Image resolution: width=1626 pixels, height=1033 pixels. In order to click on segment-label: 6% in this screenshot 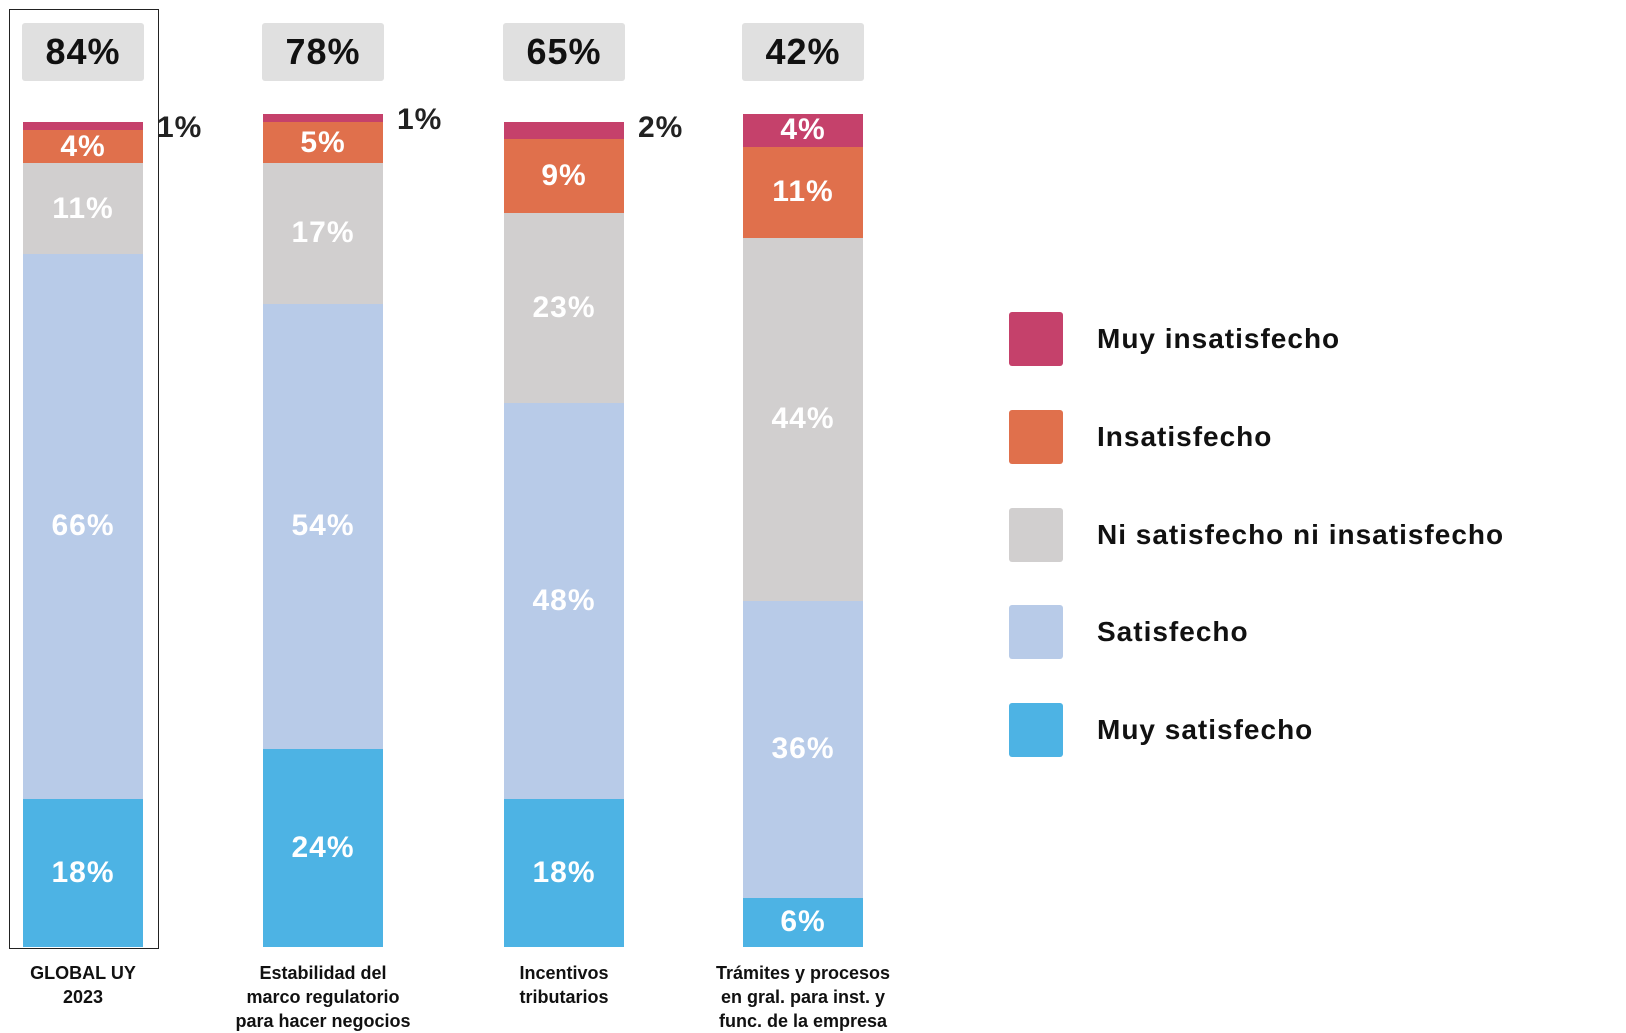, I will do `click(803, 922)`.